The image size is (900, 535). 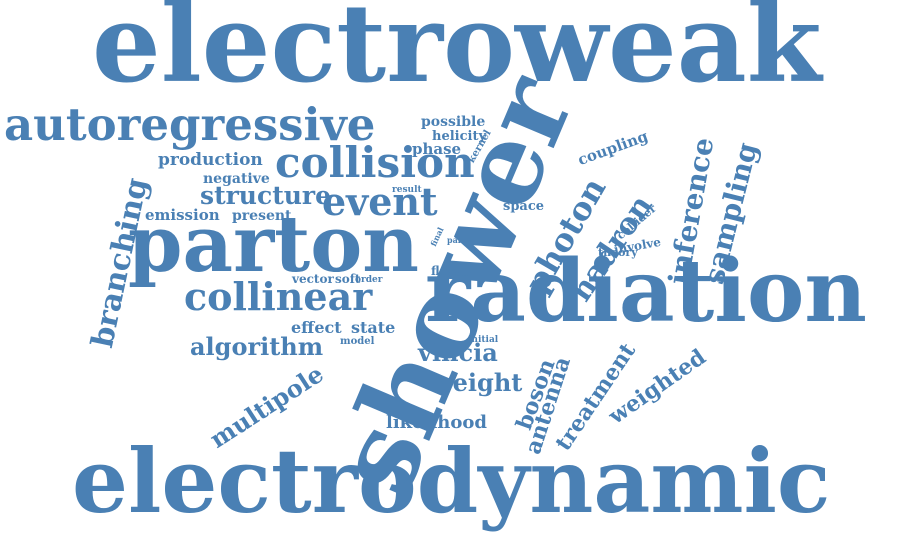 I want to click on word-autoregressive: autoregressive, so click(x=190, y=124).